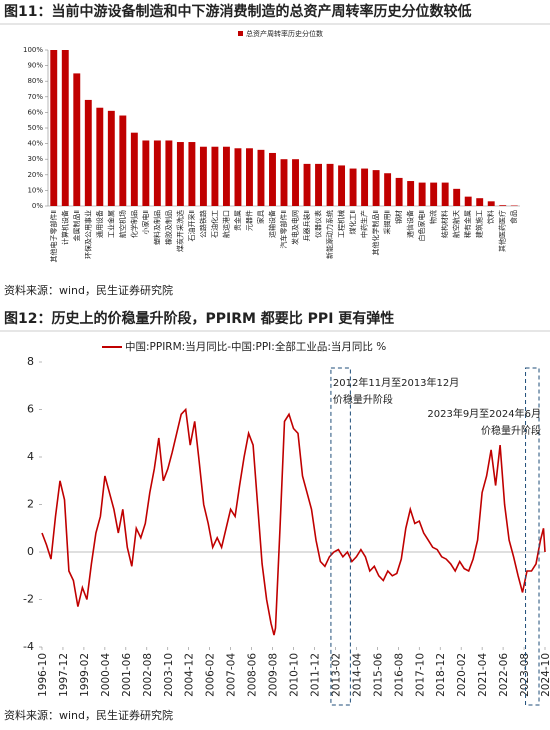  What do you see at coordinates (99, 224) in the screenshot?
I see `x-tick-label: 通用设备` at bounding box center [99, 224].